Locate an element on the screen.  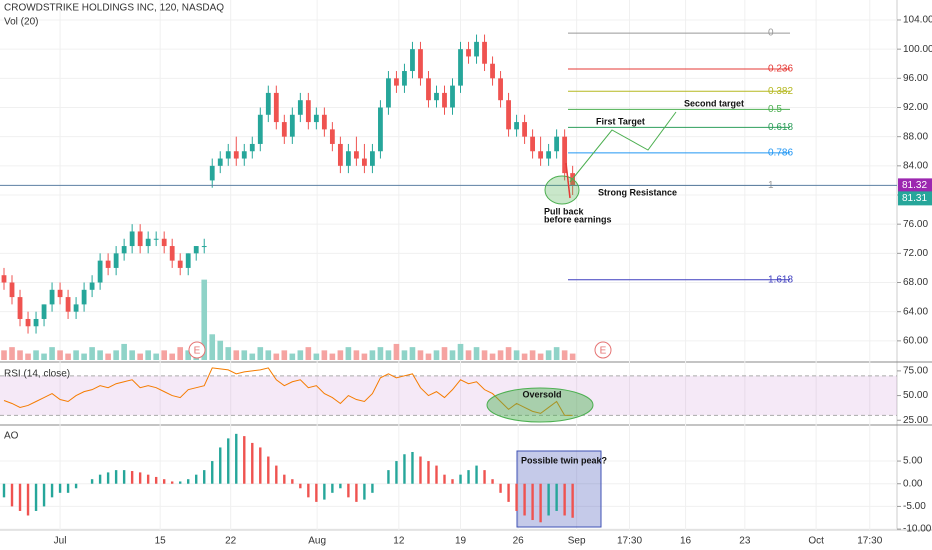
x-tick-label: 23 is located at coordinates (745, 541).